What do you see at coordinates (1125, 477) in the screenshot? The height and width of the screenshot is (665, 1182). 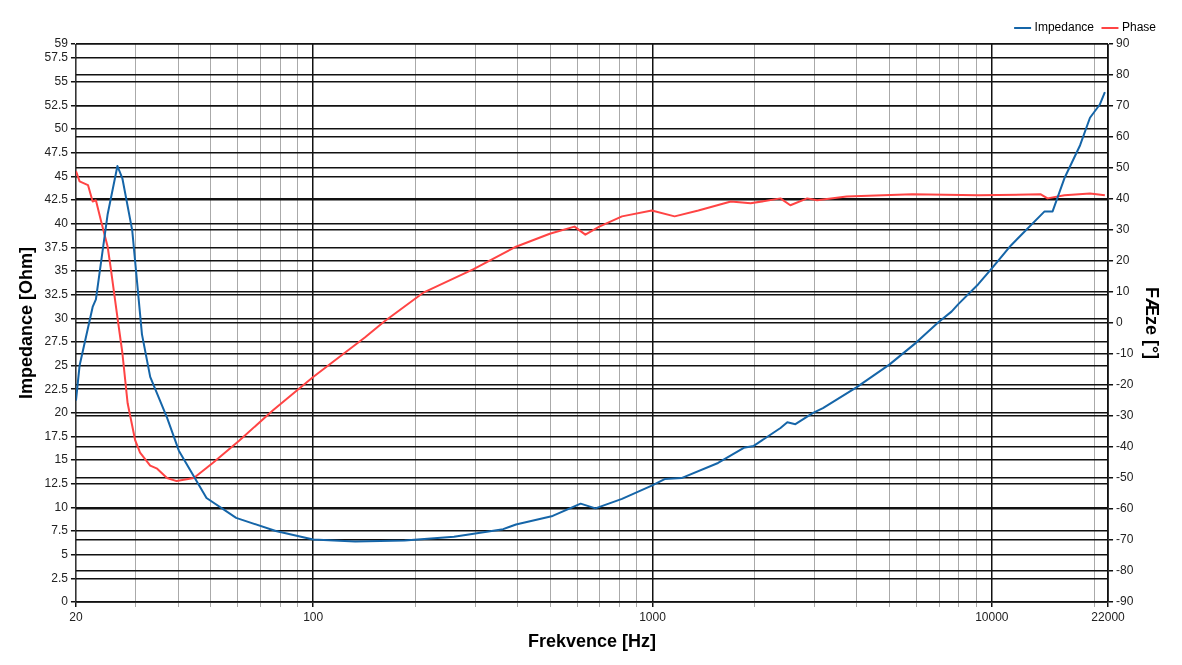 I see `y2-tick-label: -50` at bounding box center [1125, 477].